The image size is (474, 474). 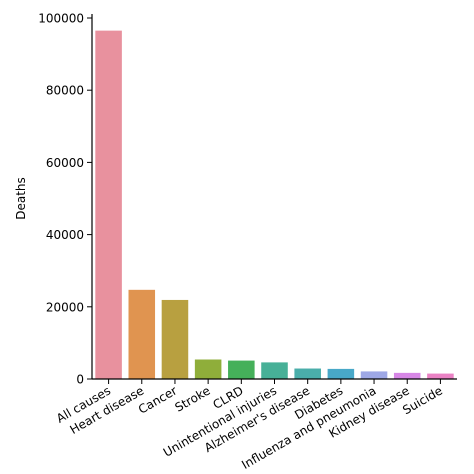 I want to click on y-tick-label: 100000, so click(x=61, y=19).